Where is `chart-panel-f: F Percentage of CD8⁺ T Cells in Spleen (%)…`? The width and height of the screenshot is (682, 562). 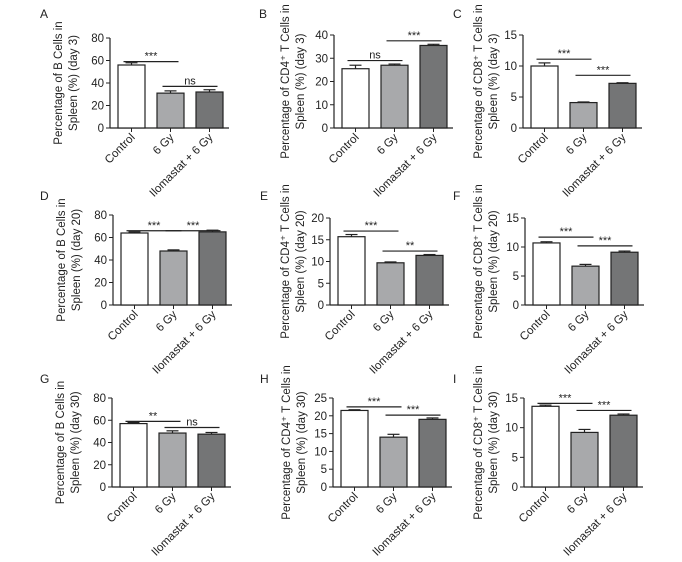
chart-panel-f: F Percentage of CD8⁺ T Cells in Spleen (%)… is located at coordinates (548, 280).